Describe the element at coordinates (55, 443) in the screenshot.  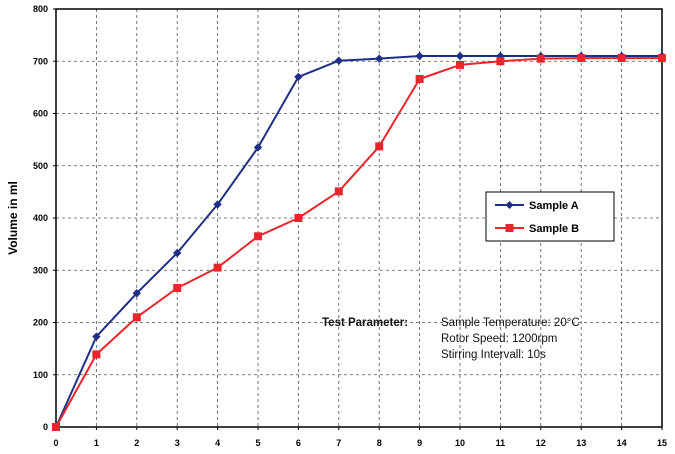
I see `x-tick-label-0: 0` at that location.